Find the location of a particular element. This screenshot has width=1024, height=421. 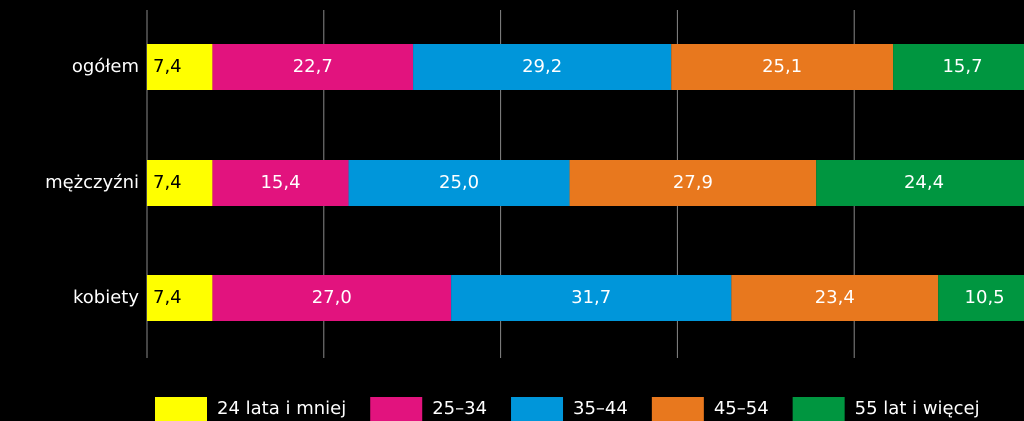

value-label: 24,4 is located at coordinates (924, 182).